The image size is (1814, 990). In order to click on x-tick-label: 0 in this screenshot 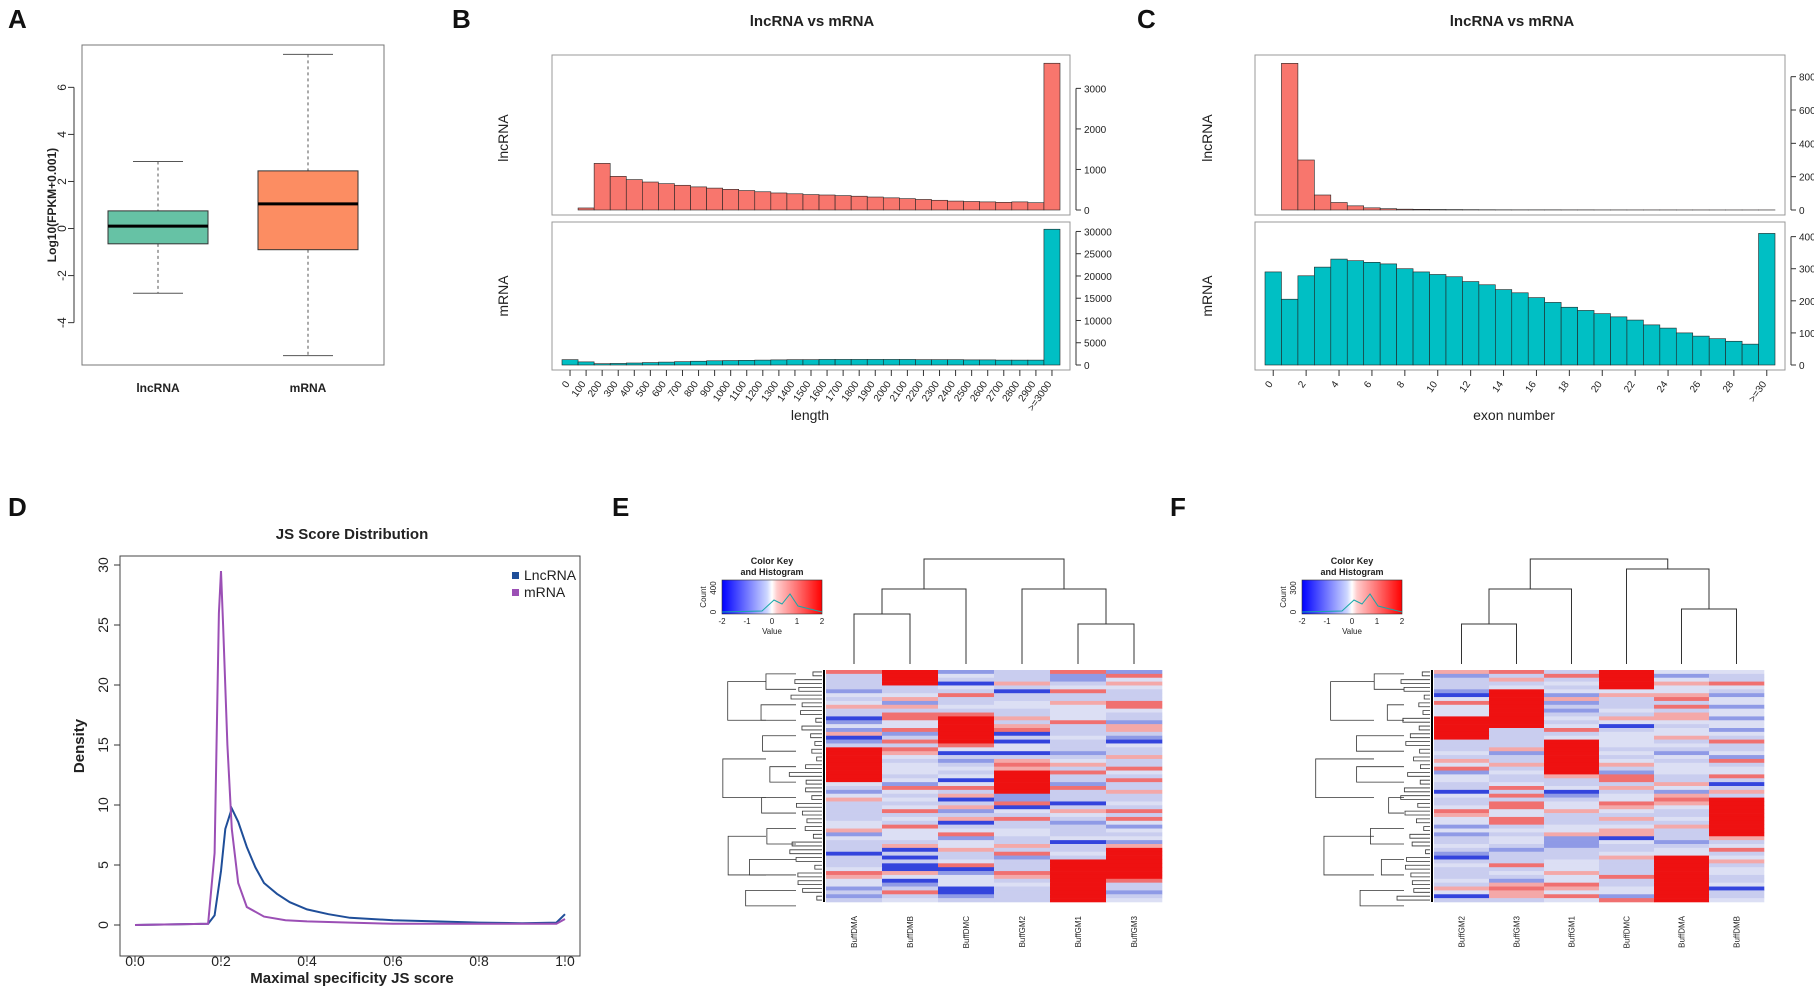, I will do `click(566, 384)`.